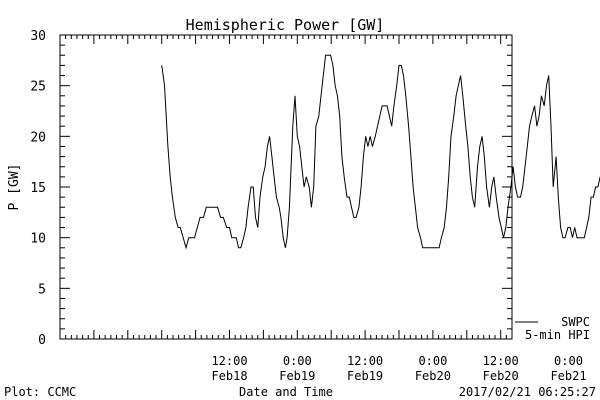 The width and height of the screenshot is (600, 400). Describe the element at coordinates (38, 239) in the screenshot. I see `y-tick-label: 10` at that location.